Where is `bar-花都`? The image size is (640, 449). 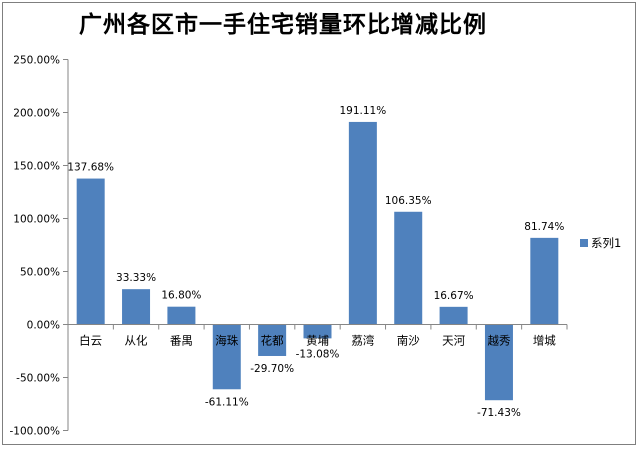
bar-花都 is located at coordinates (272, 340).